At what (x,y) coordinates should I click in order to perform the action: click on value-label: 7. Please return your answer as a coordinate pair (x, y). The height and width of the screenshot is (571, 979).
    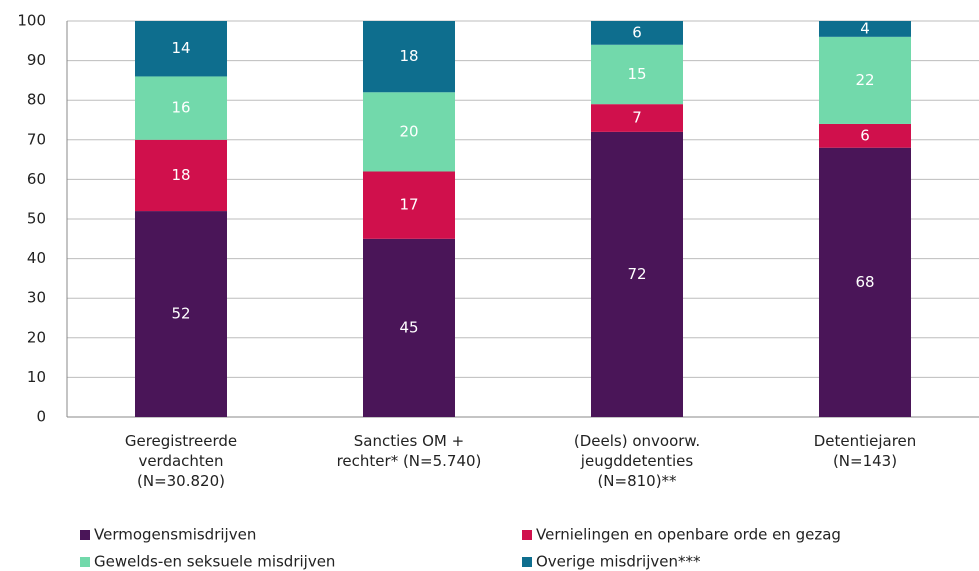
    Looking at the image, I should click on (637, 118).